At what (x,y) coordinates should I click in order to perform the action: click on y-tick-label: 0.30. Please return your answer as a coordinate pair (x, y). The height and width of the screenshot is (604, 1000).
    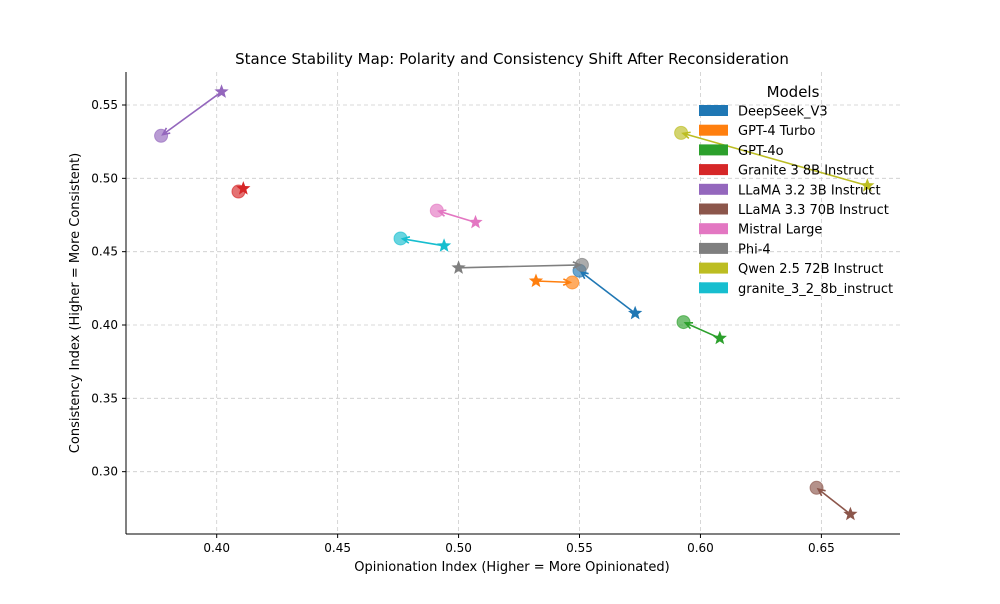
    Looking at the image, I should click on (104, 472).